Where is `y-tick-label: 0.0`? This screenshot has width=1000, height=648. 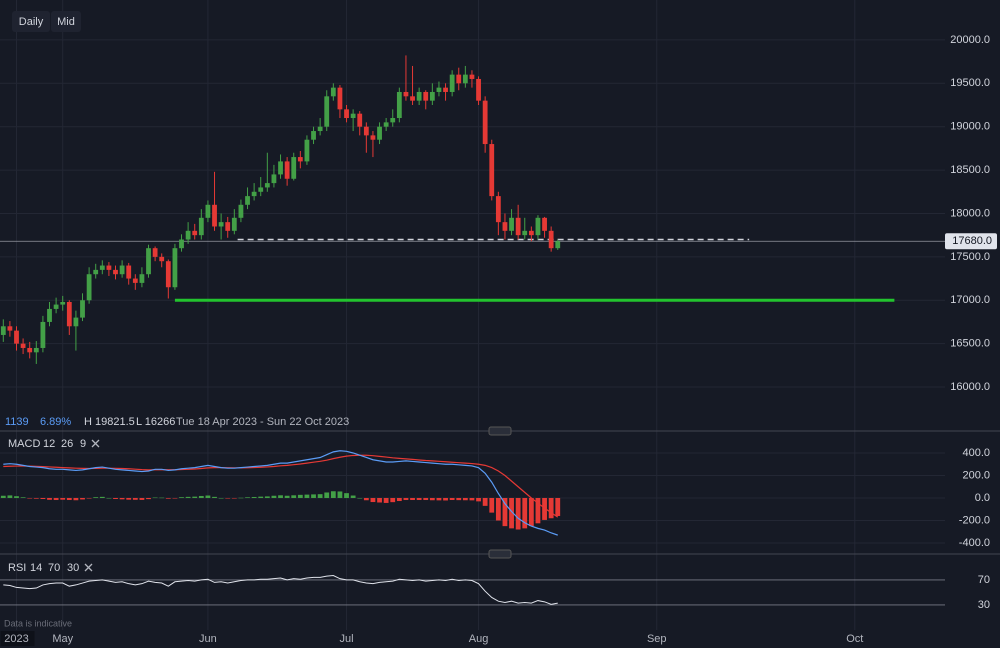 y-tick-label: 0.0 is located at coordinates (982, 498).